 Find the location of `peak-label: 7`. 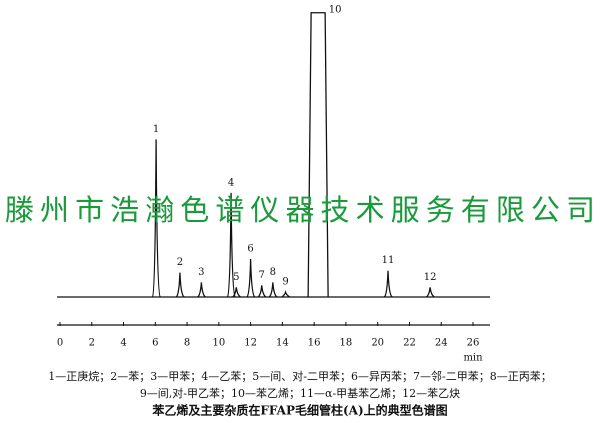

peak-label: 7 is located at coordinates (262, 275).